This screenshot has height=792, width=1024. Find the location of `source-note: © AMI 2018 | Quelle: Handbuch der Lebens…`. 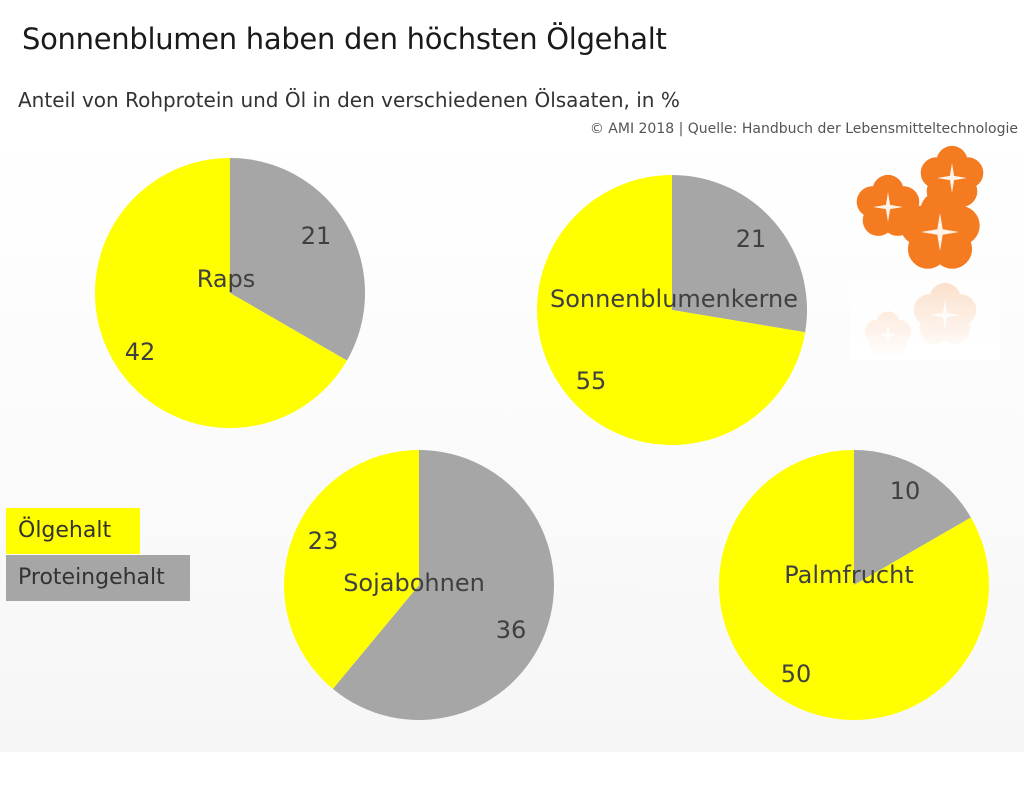

source-note: © AMI 2018 | Quelle: Handbuch der Lebens… is located at coordinates (803, 129).